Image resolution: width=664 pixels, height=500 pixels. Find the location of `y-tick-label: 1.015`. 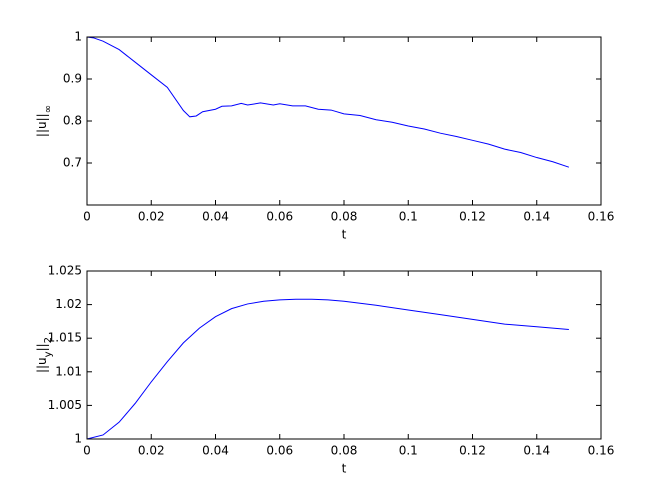

y-tick-label: 1.015 is located at coordinates (65, 338).